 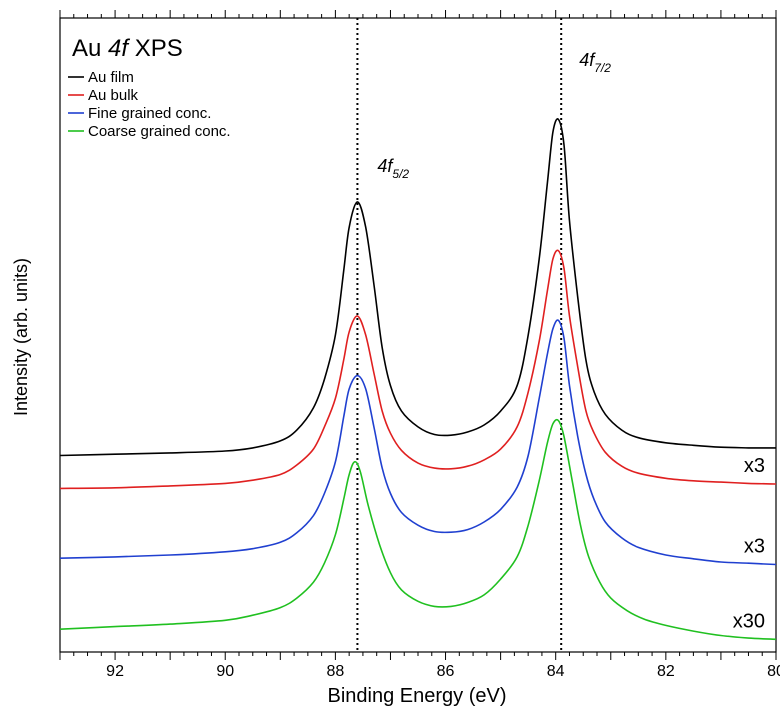 I want to click on legend-entry: Au bulk, so click(x=113, y=95).